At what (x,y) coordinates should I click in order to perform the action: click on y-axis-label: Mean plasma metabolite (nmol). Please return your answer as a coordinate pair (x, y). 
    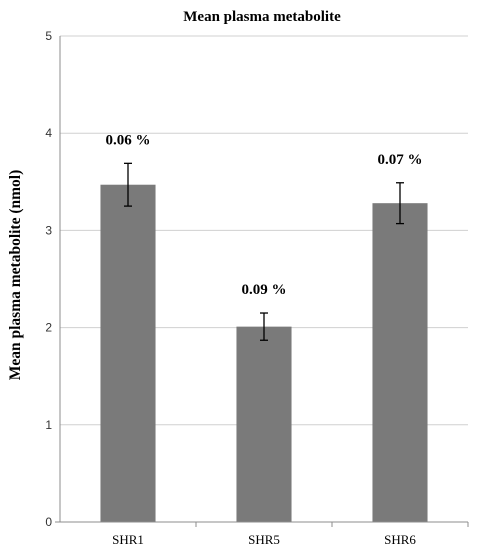
    Looking at the image, I should click on (15, 275).